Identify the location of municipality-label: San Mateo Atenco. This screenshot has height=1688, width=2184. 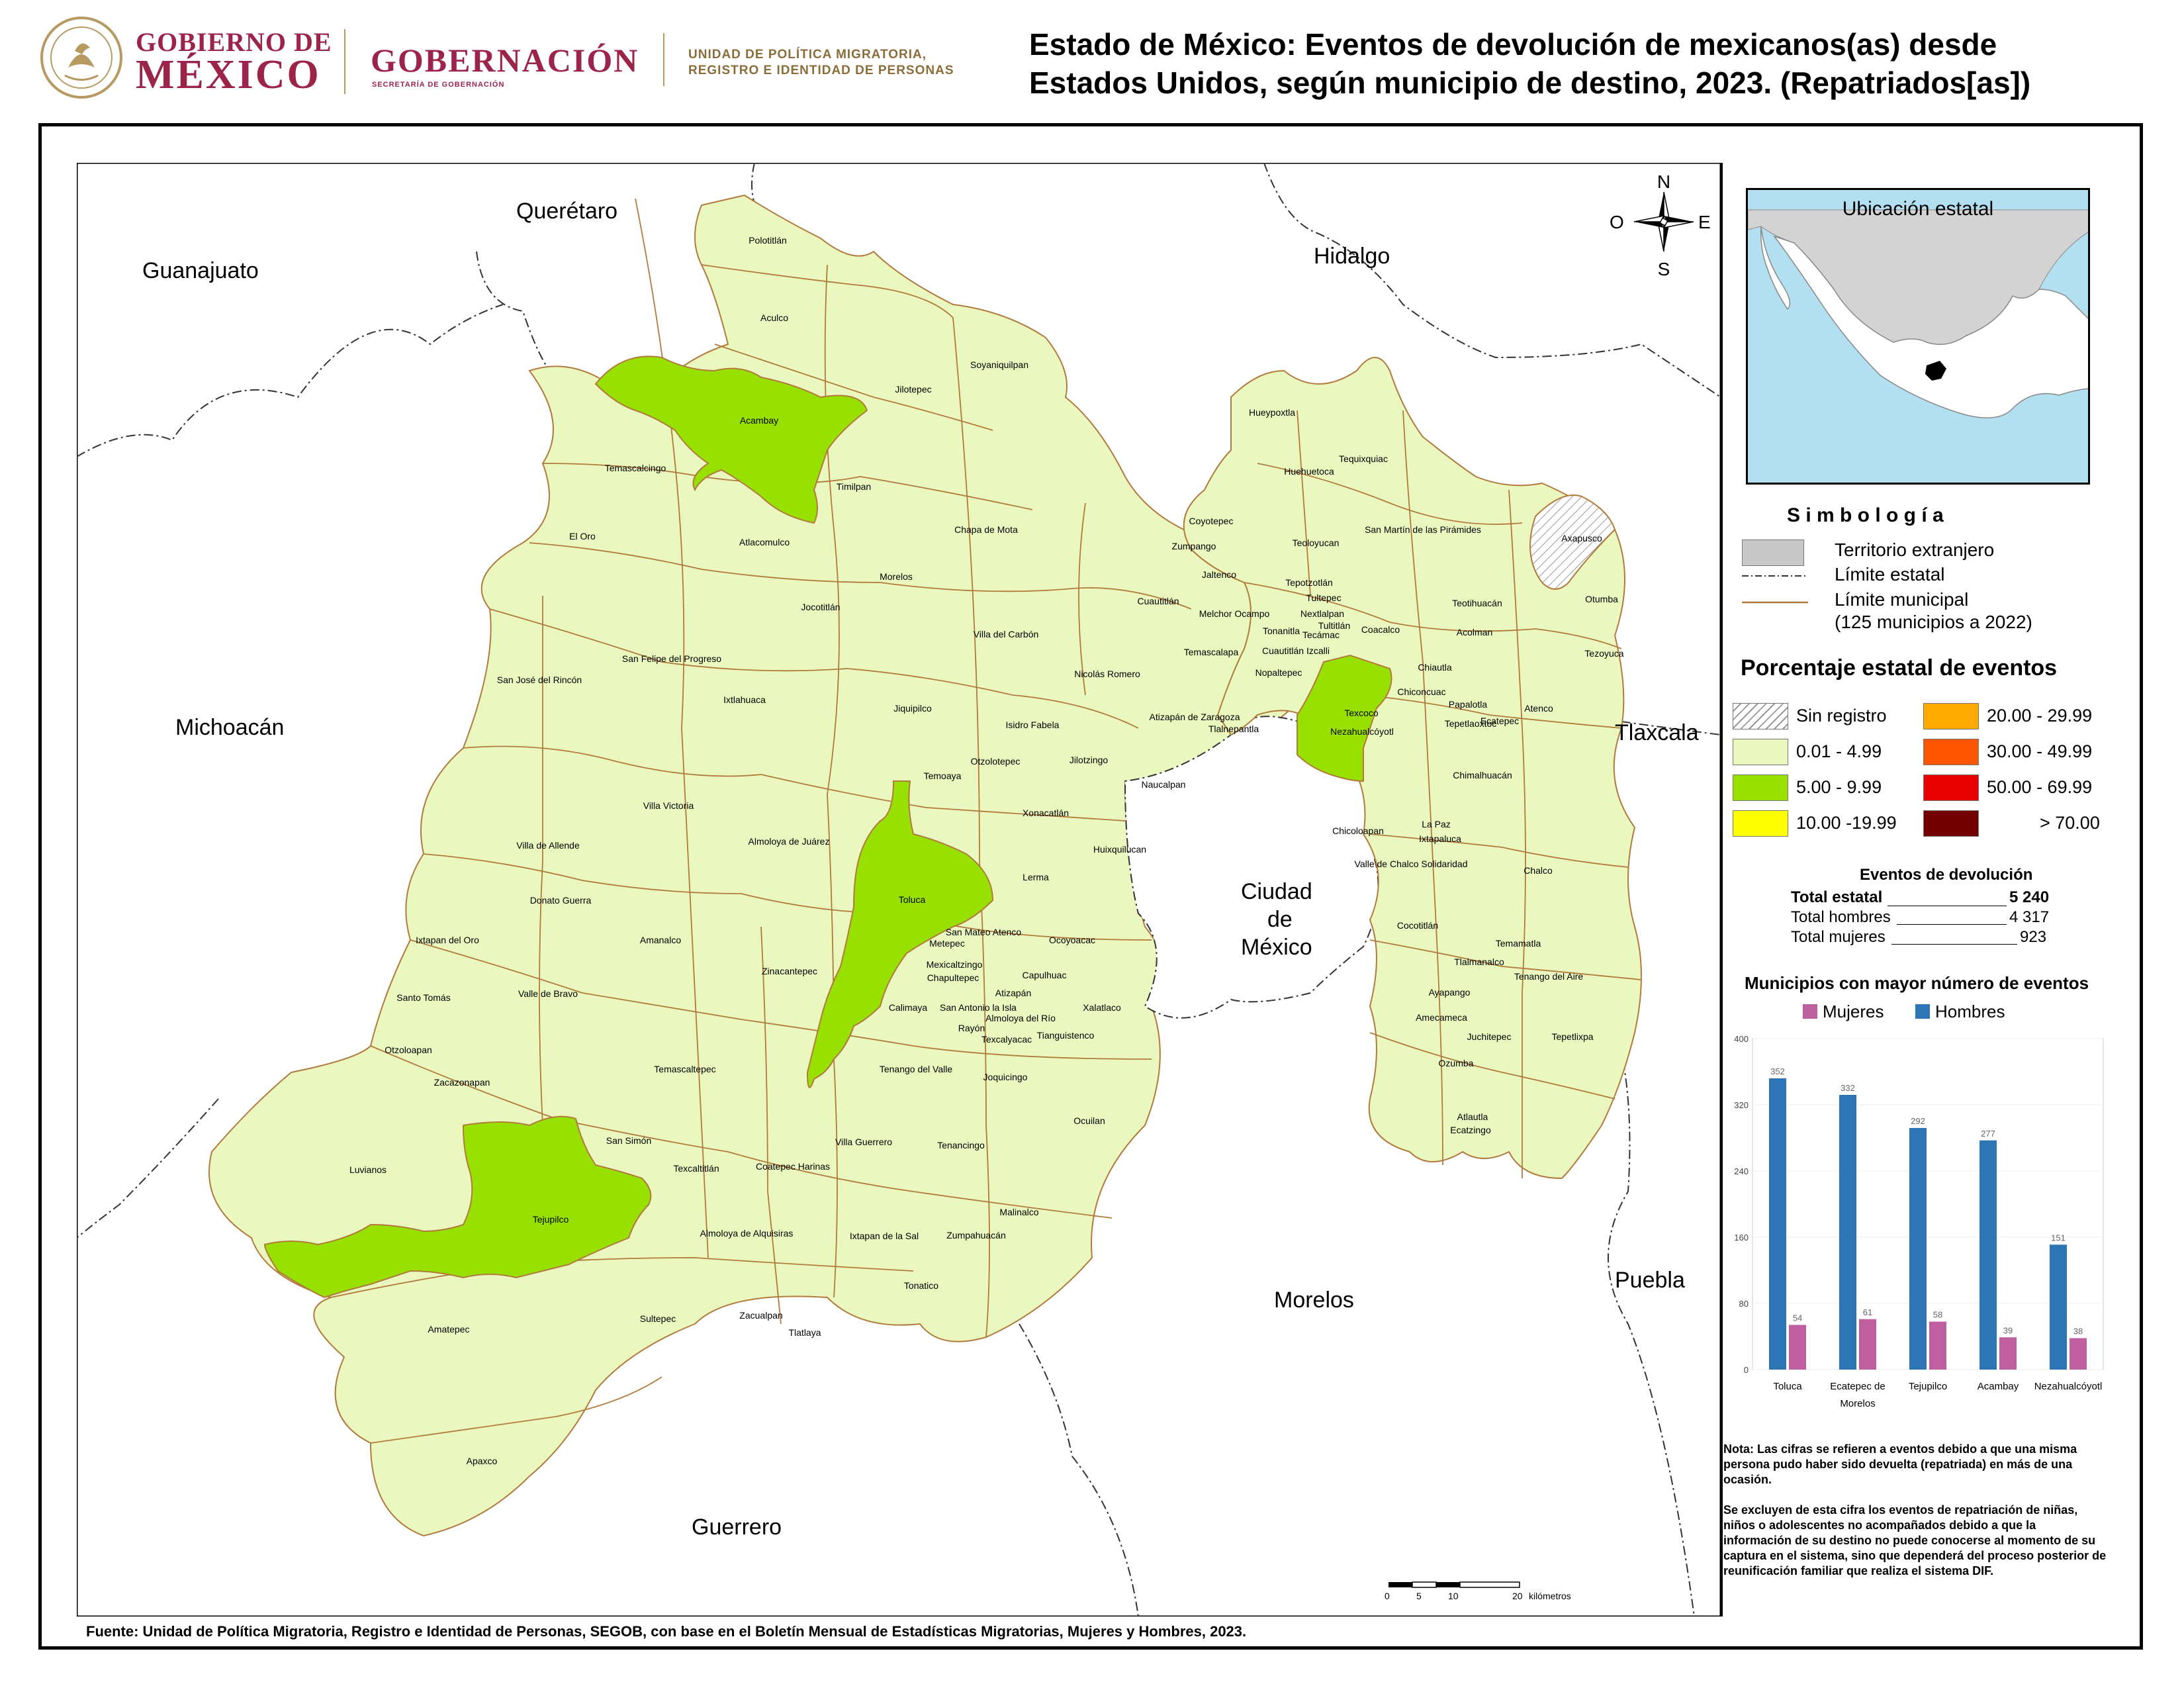
(984, 932).